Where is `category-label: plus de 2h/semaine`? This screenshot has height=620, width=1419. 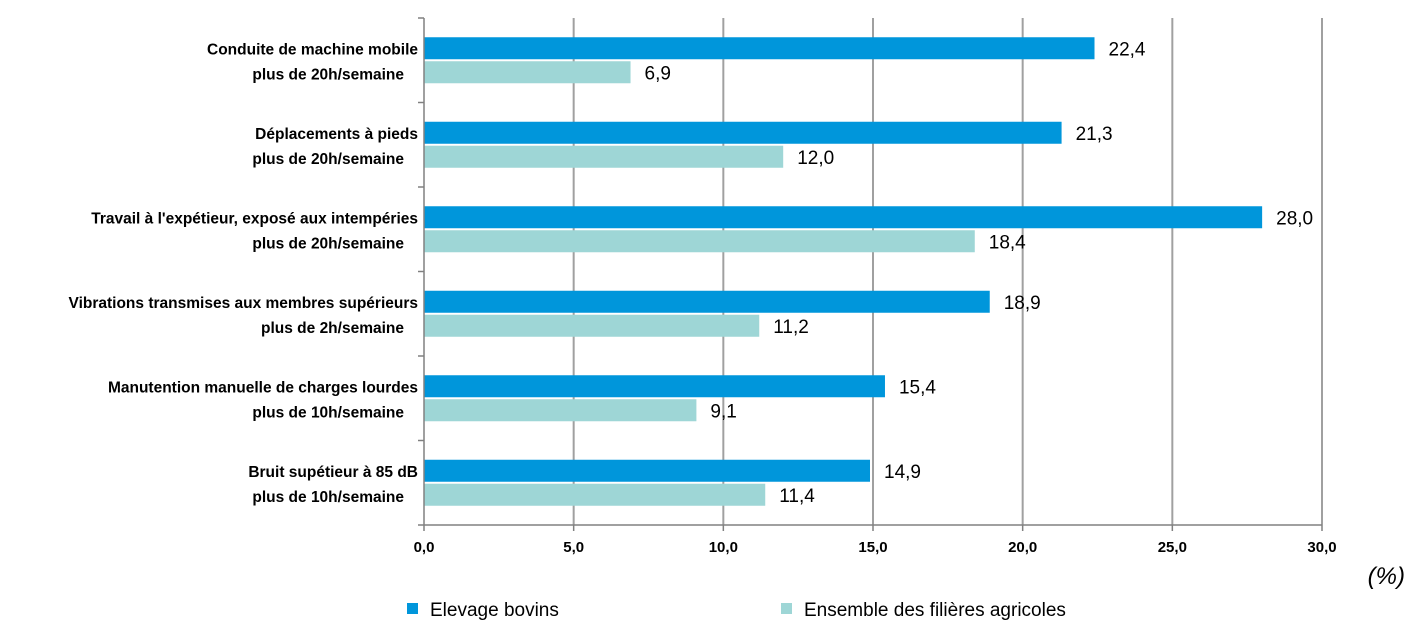 category-label: plus de 2h/semaine is located at coordinates (332, 328).